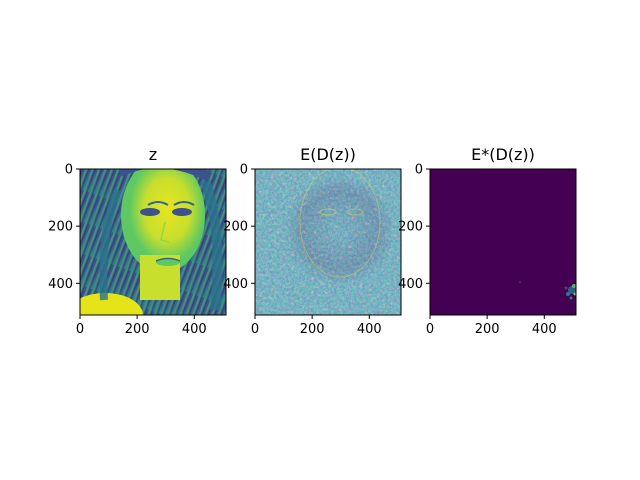 This screenshot has height=480, width=640. I want to click on heatmap-image-flat, so click(503, 242).